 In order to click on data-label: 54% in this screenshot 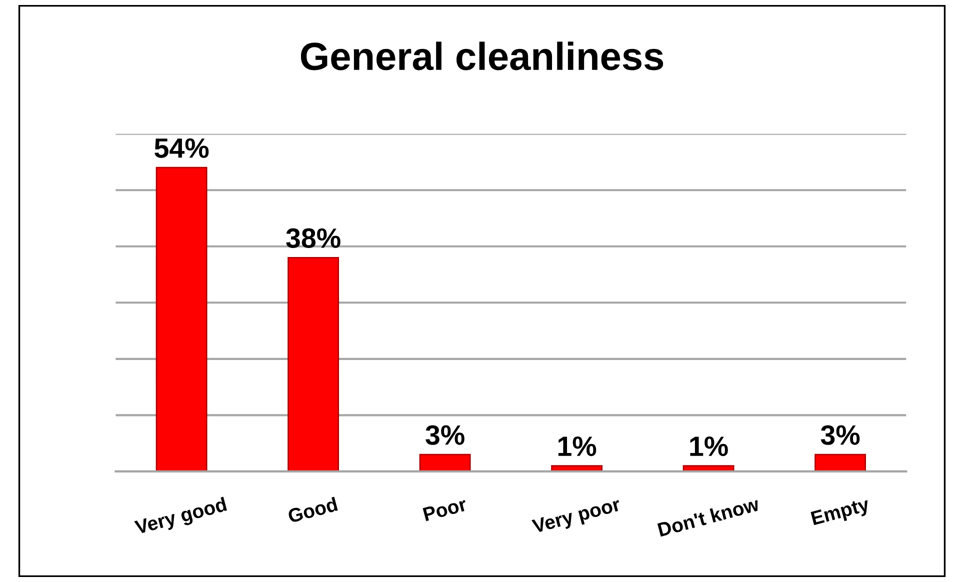, I will do `click(181, 148)`.